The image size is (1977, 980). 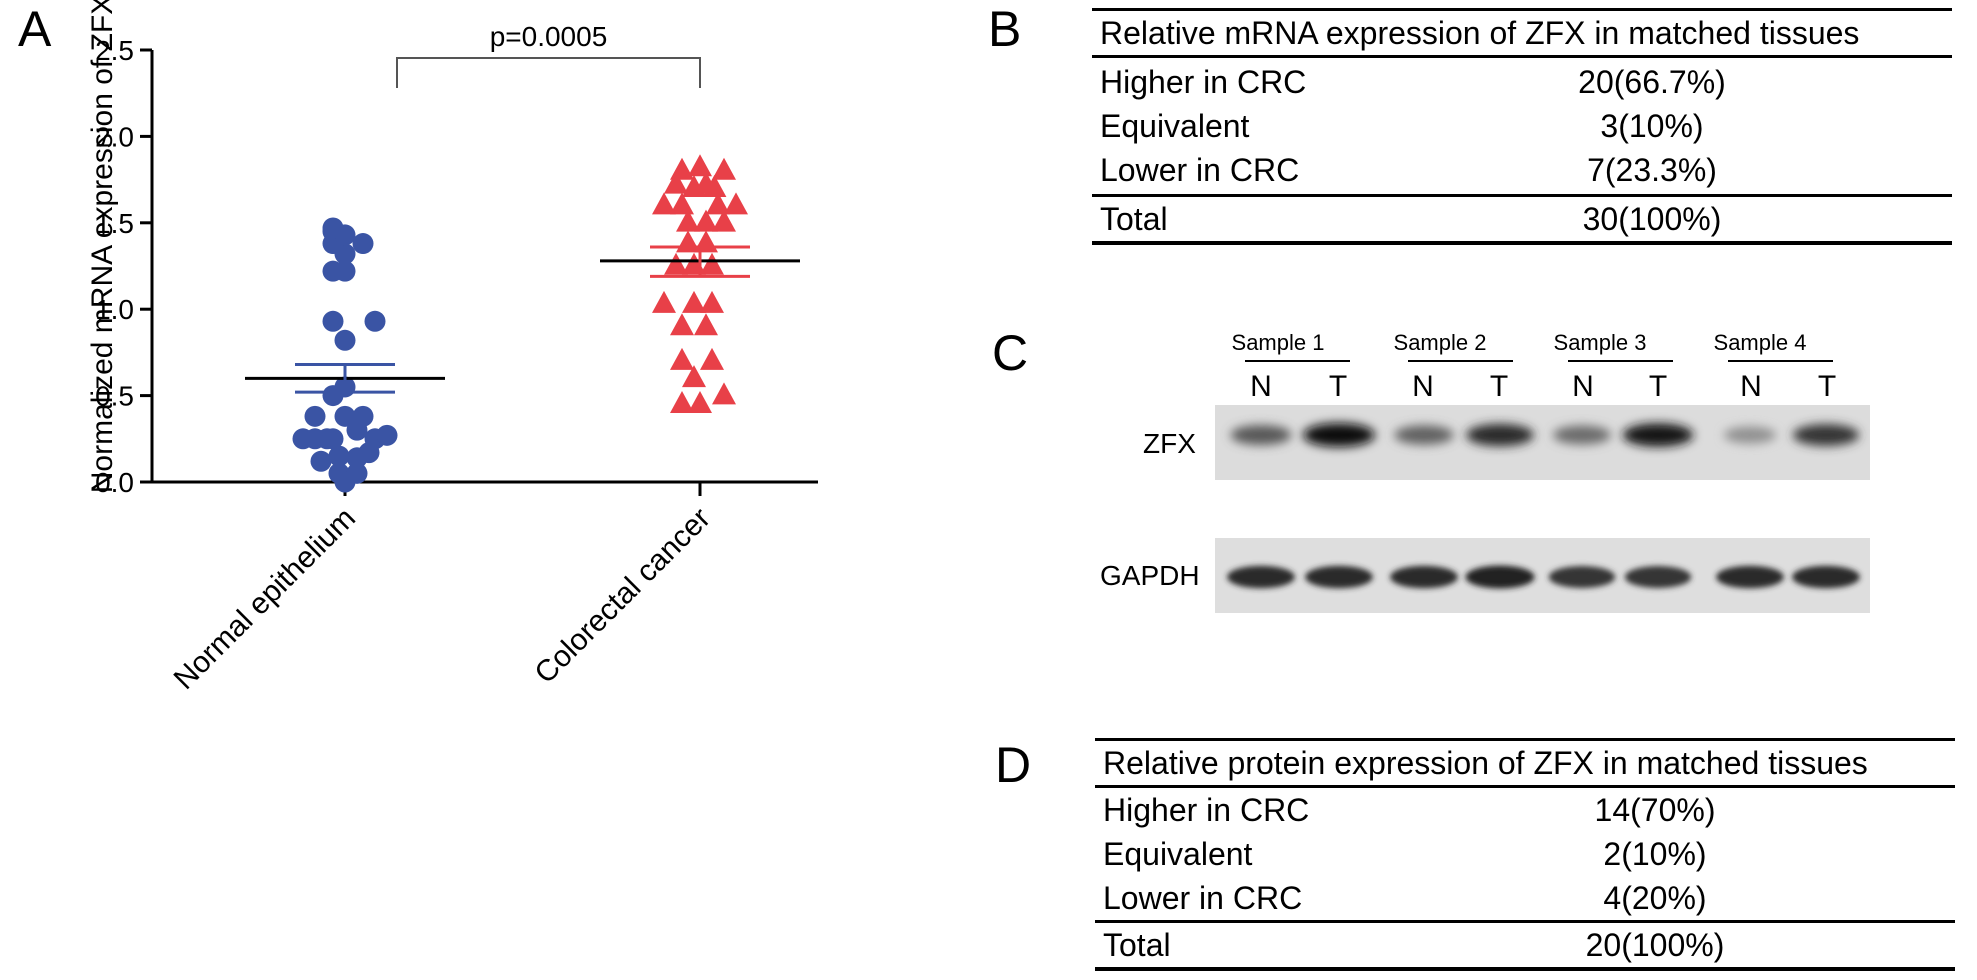 I want to click on data-points, so click(x=520, y=323).